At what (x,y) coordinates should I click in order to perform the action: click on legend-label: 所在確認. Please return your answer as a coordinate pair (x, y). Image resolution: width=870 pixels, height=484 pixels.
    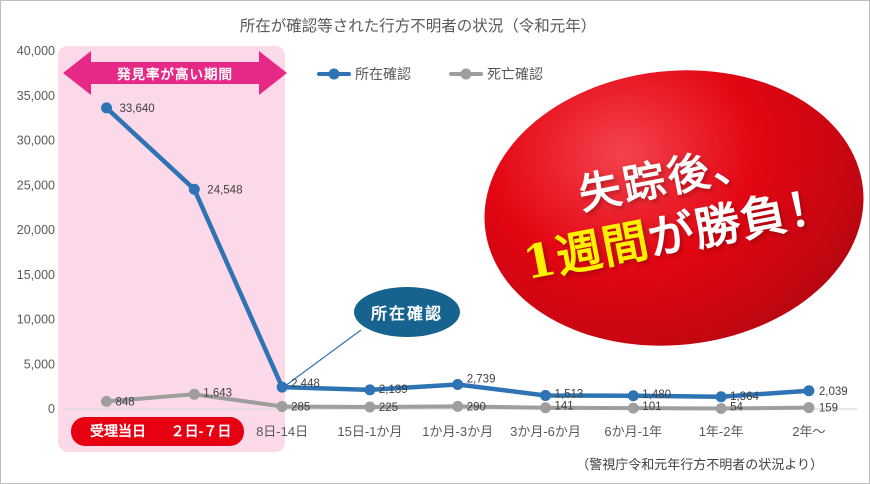
    Looking at the image, I should click on (383, 74).